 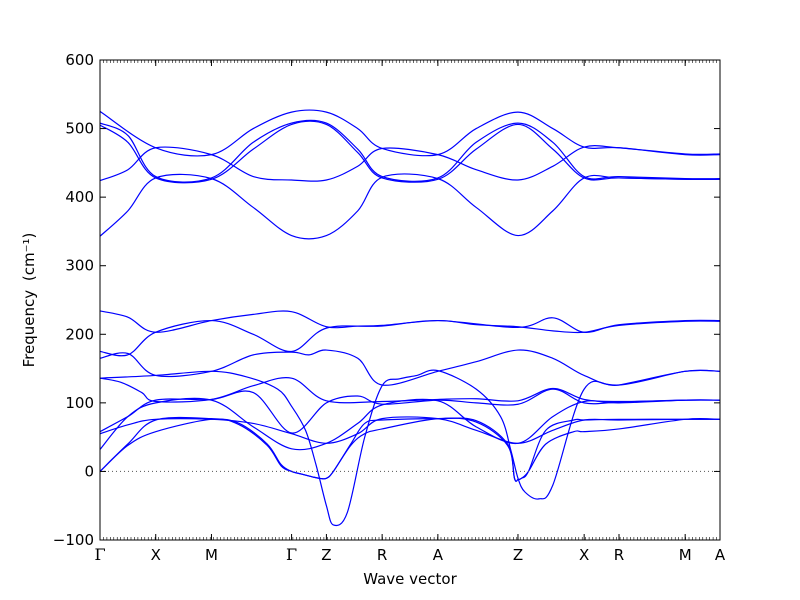 What do you see at coordinates (79, 266) in the screenshot?
I see `y-tick-label: 300` at bounding box center [79, 266].